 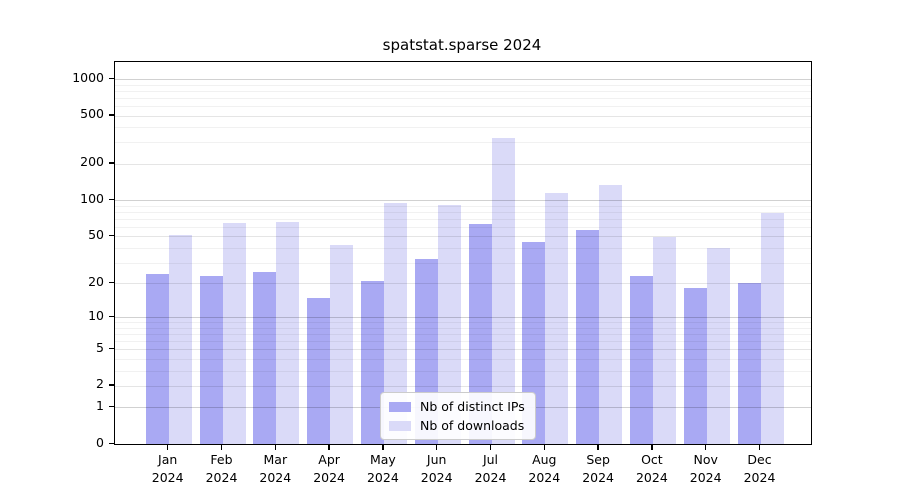 What do you see at coordinates (705, 469) in the screenshot?
I see `x-tick-label-nov: Nov 2024` at bounding box center [705, 469].